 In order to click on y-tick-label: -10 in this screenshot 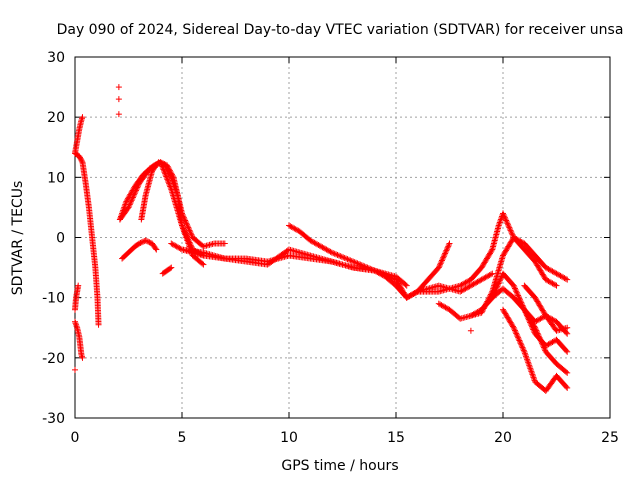, I will do `click(53, 299)`.